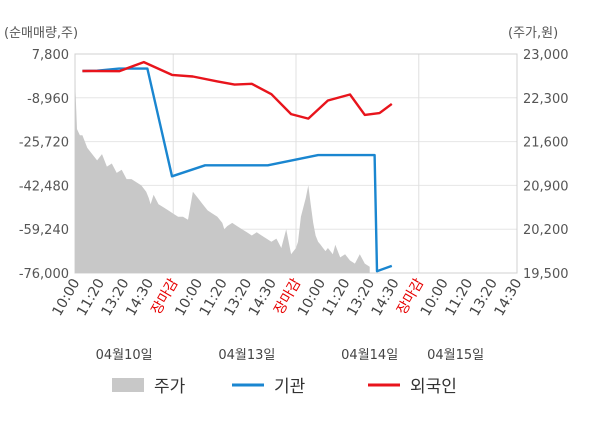 This screenshot has width=600, height=428. Describe the element at coordinates (546, 143) in the screenshot. I see `right-tick-label: 21,600` at that location.